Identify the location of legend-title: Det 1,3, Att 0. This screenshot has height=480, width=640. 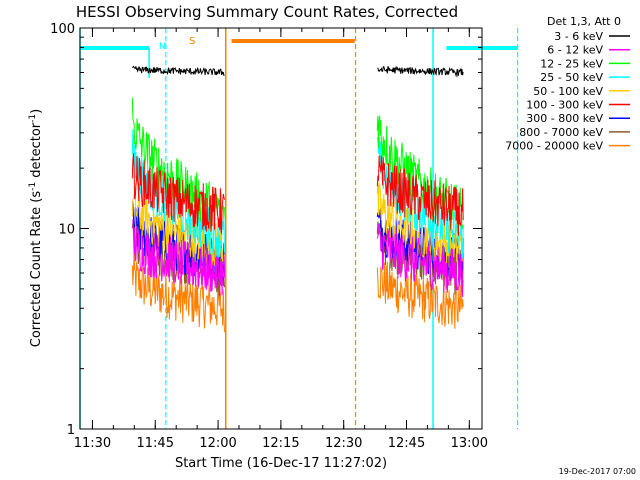
(584, 21).